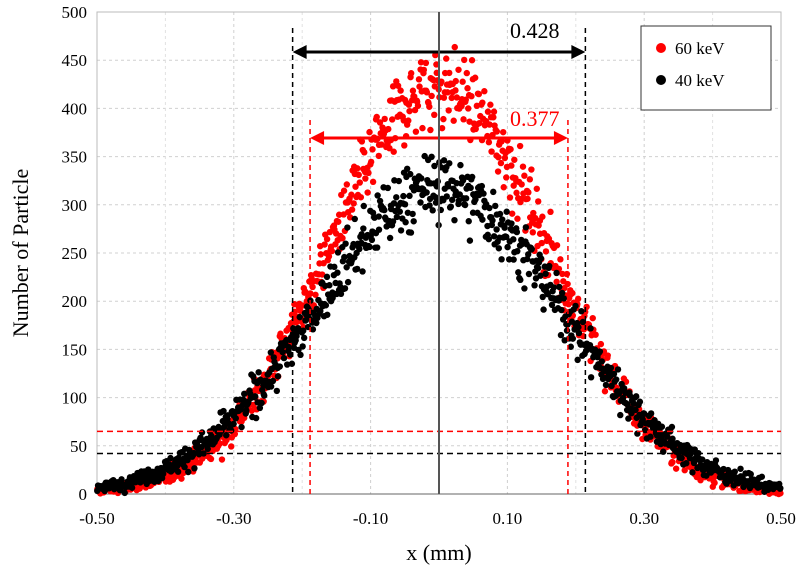 This screenshot has height=580, width=800. What do you see at coordinates (75, 253) in the screenshot?
I see `y-tick-label: 250` at bounding box center [75, 253].